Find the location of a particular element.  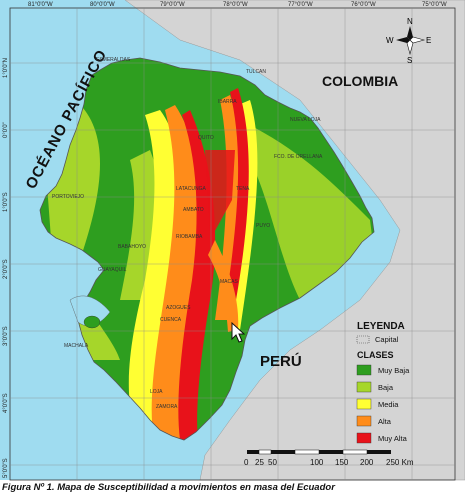

scale-tick-100: 100 is located at coordinates (317, 462).